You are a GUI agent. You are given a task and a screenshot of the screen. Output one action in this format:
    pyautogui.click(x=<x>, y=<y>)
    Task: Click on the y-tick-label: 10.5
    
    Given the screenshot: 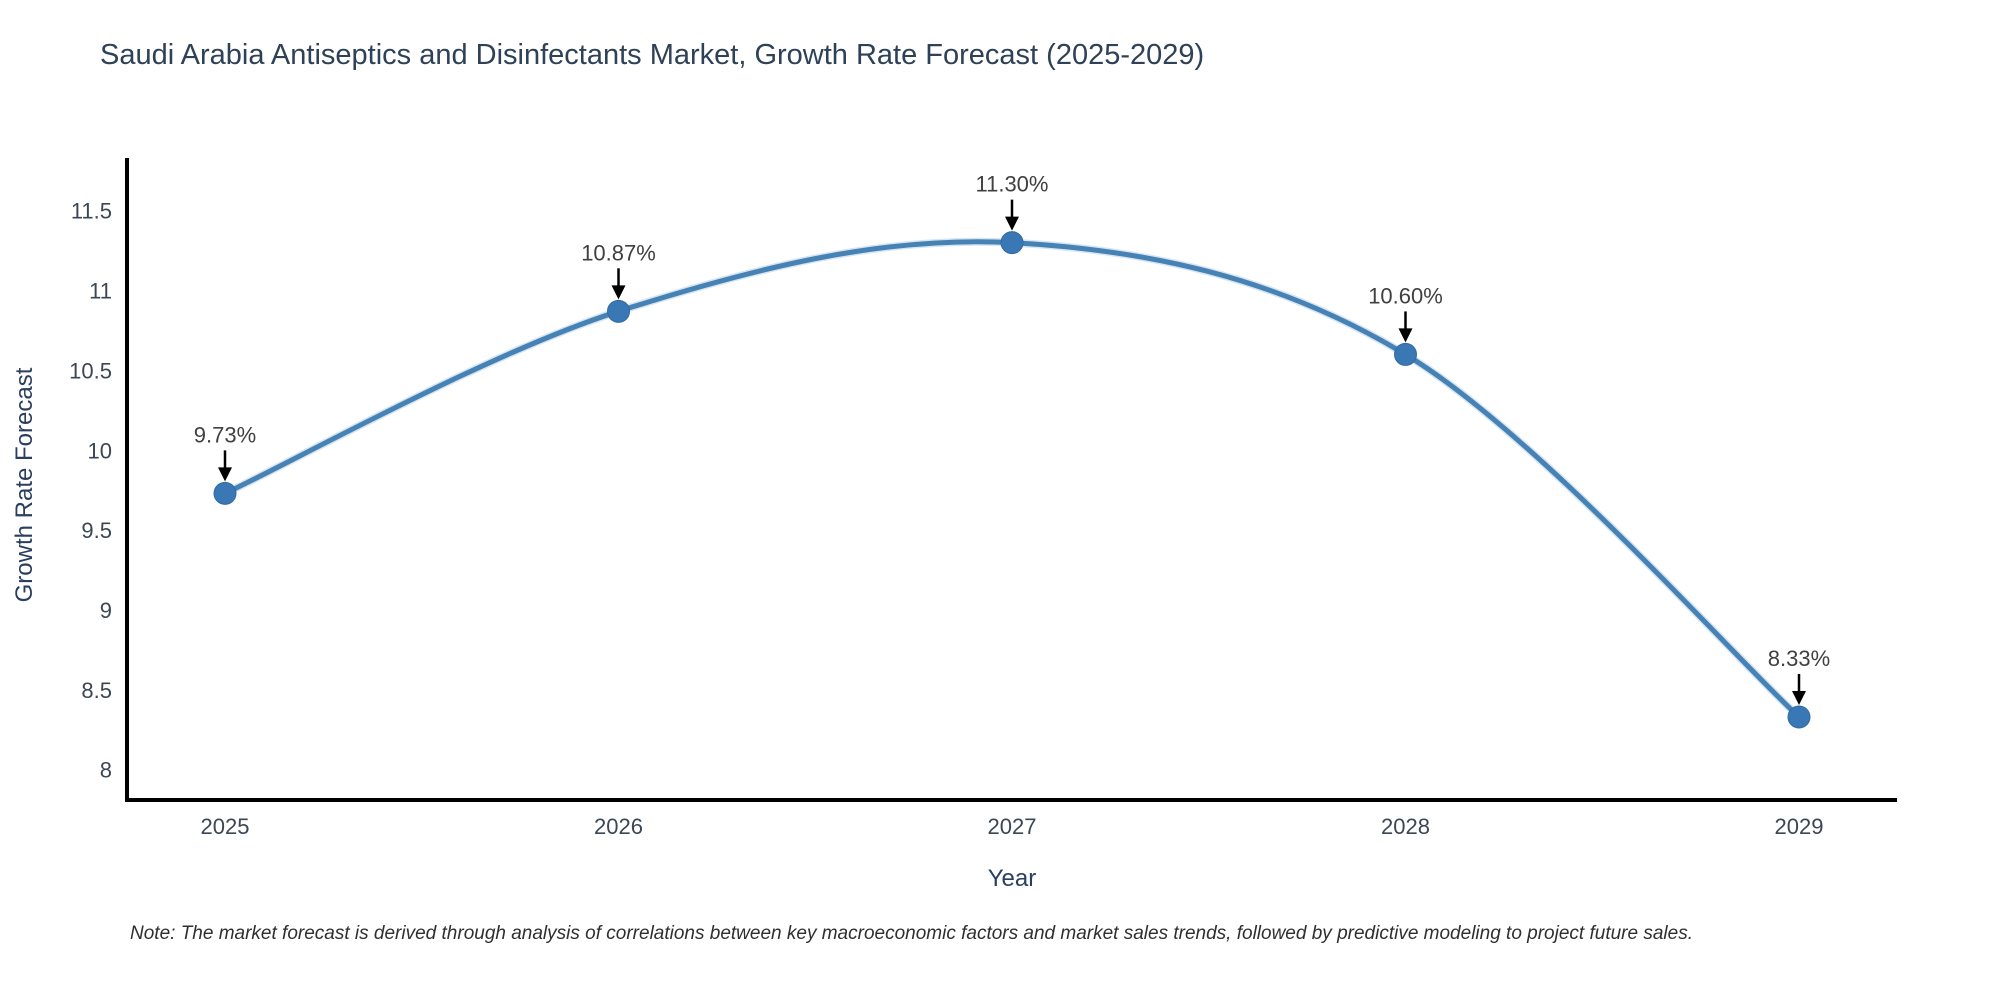 What is the action you would take?
    pyautogui.click(x=90, y=370)
    